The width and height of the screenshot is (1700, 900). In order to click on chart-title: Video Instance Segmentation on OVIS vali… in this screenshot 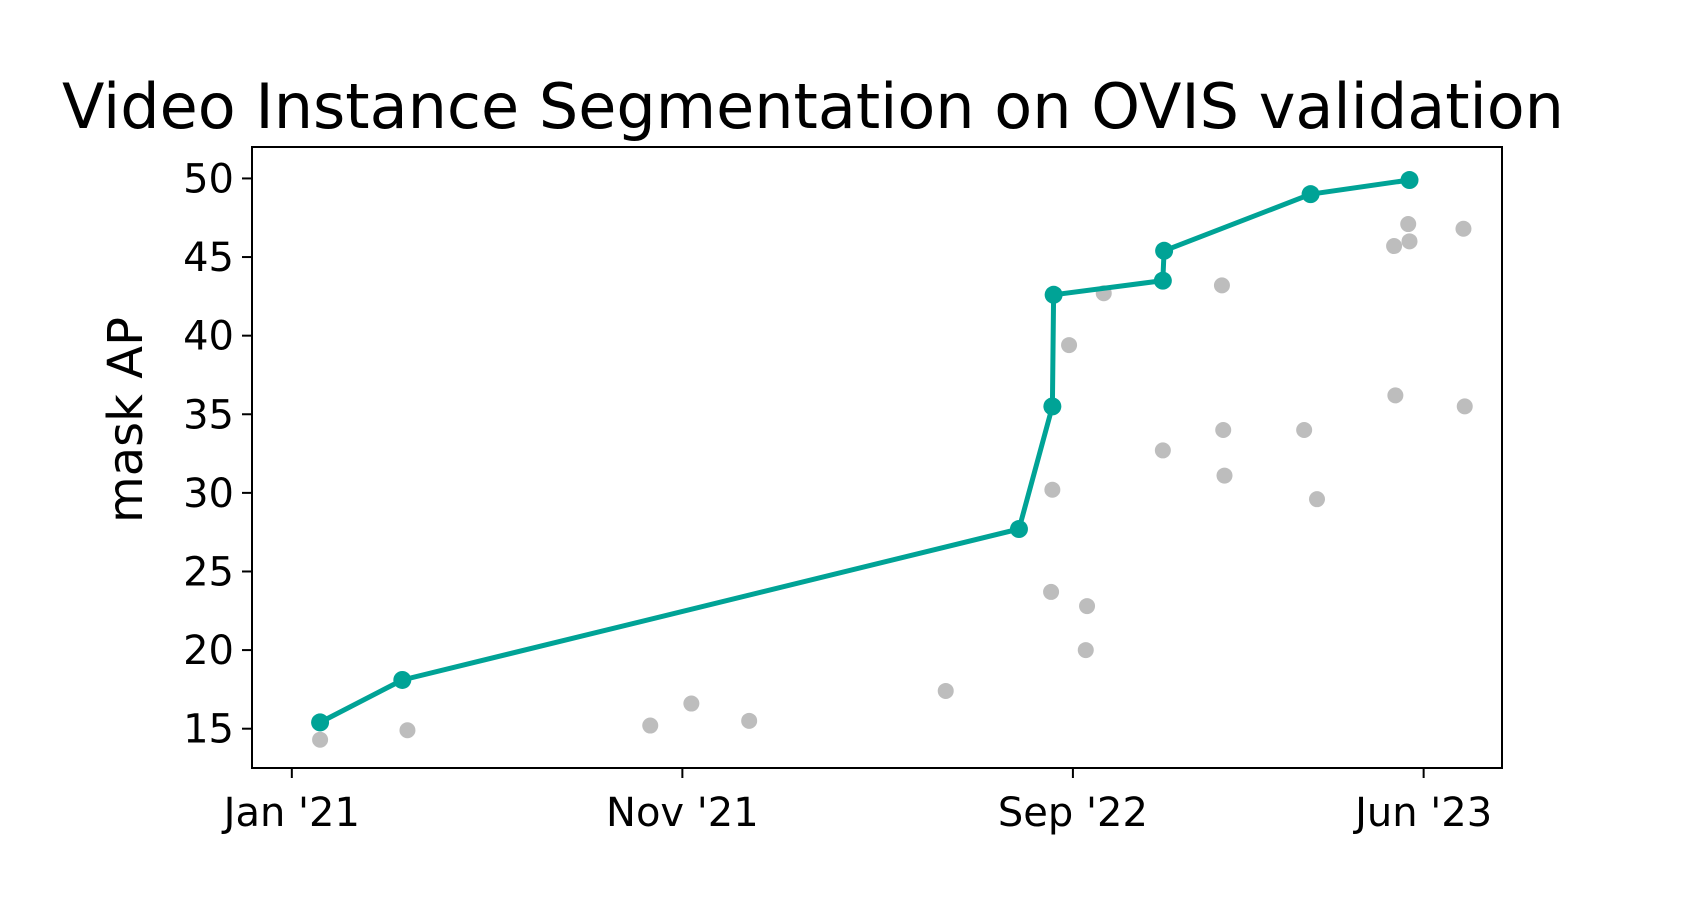, I will do `click(813, 106)`.